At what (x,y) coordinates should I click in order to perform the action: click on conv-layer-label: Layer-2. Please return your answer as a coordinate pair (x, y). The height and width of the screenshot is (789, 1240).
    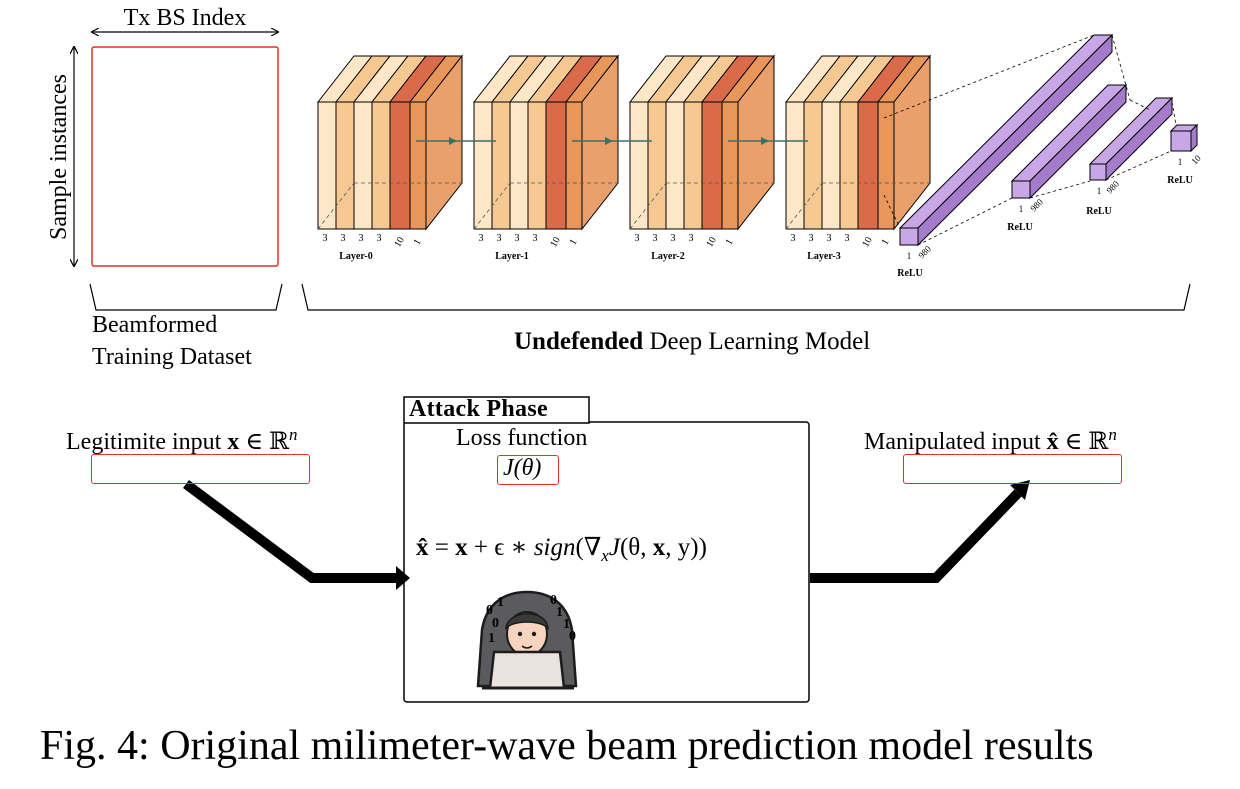
    Looking at the image, I should click on (668, 256).